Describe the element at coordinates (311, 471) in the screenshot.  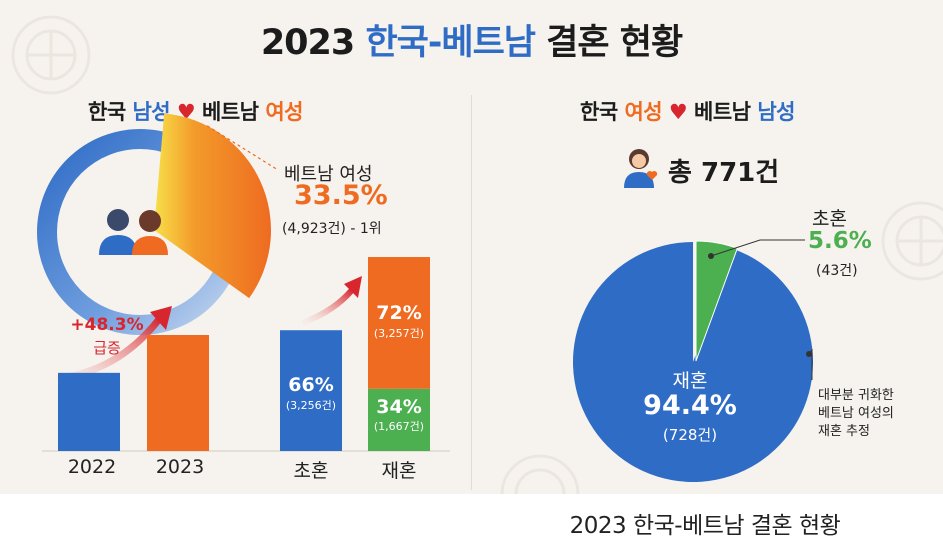
I see `x-label-first-marriage: 초혼` at that location.